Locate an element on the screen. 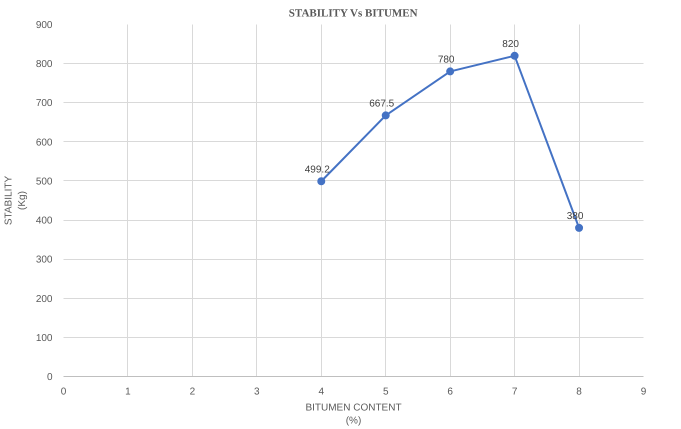 Image resolution: width=681 pixels, height=429 pixels. data-label: 667.5 is located at coordinates (382, 104).